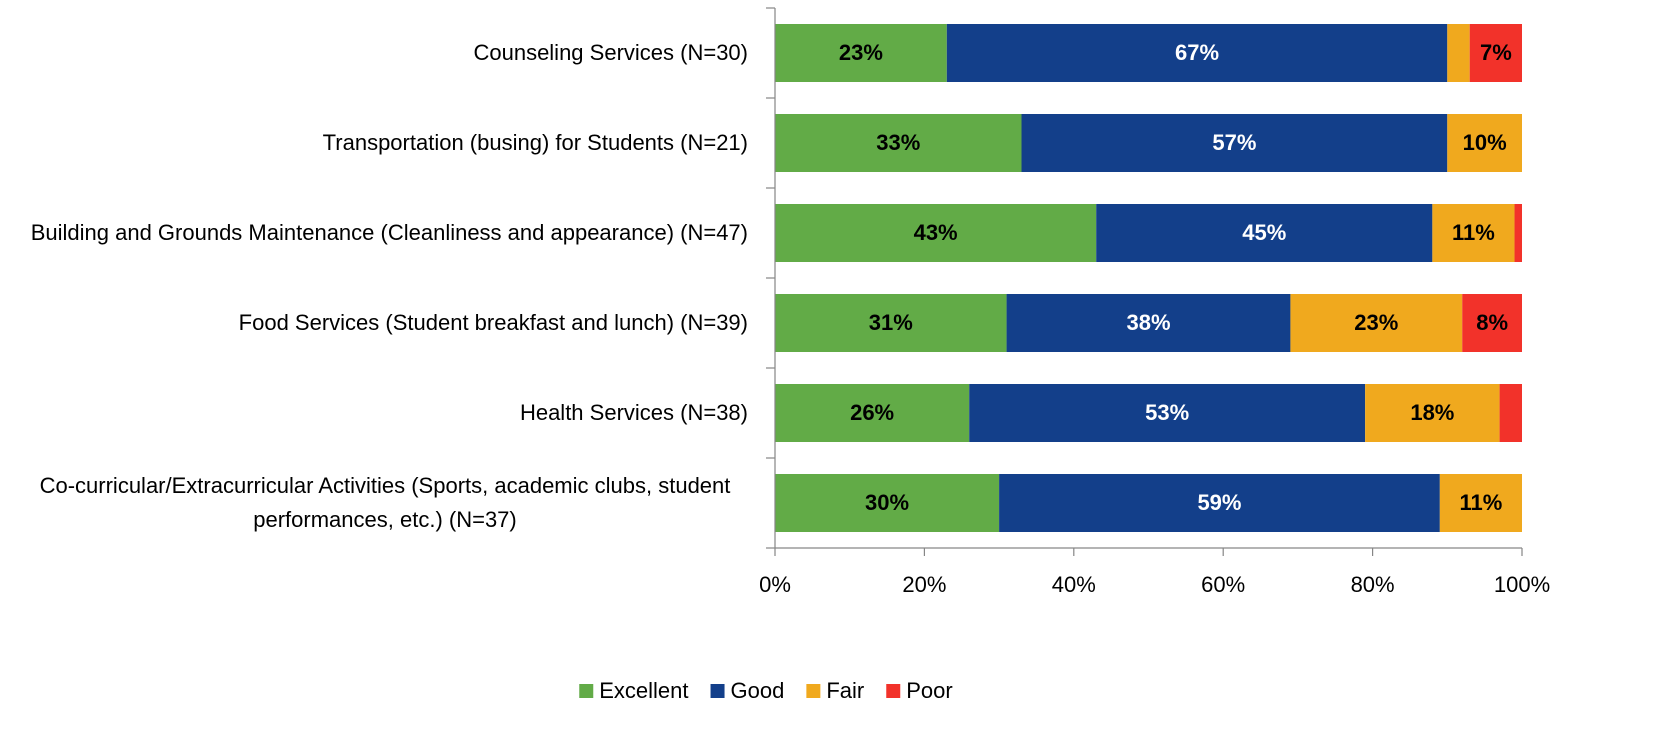 The height and width of the screenshot is (752, 1673). I want to click on data-label: 18%, so click(1432, 412).